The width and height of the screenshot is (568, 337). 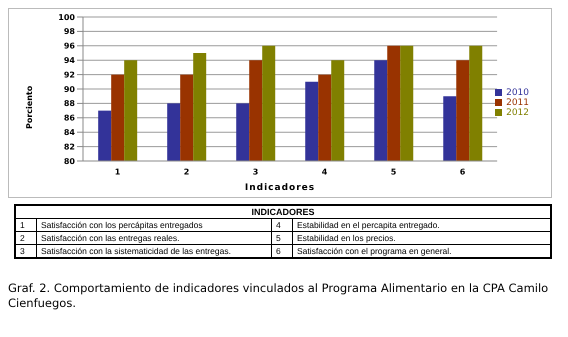 I want to click on text: Satisfacción con el programa en general., so click(x=421, y=251).